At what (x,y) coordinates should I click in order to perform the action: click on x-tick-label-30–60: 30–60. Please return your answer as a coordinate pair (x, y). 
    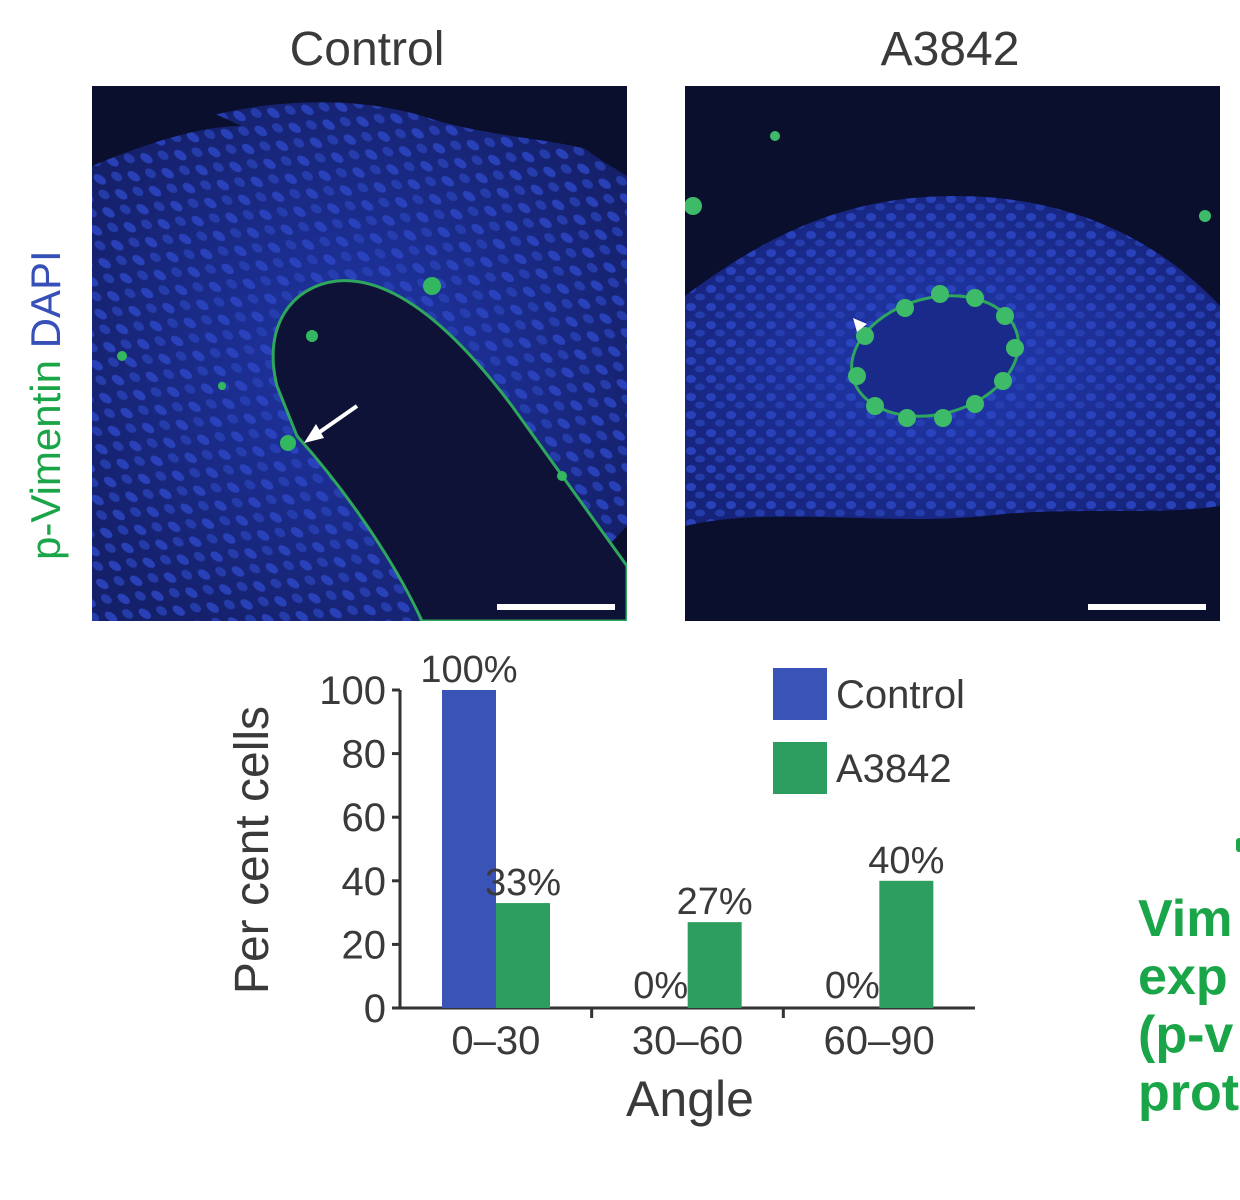
    Looking at the image, I should click on (687, 1041).